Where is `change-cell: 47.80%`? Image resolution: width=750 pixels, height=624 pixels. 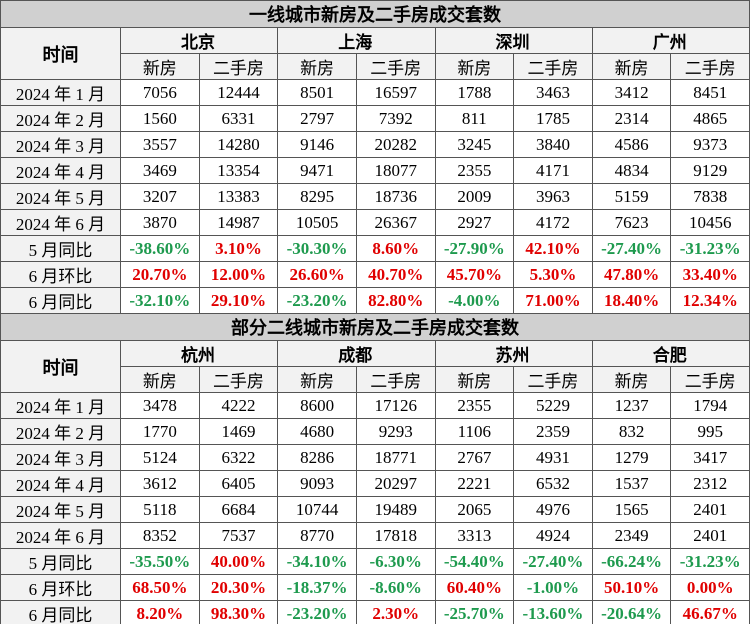
change-cell: 47.80% is located at coordinates (631, 274).